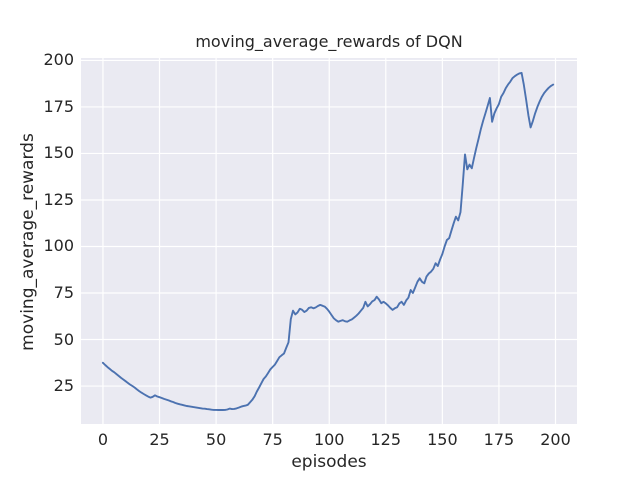 The width and height of the screenshot is (640, 480). Describe the element at coordinates (63, 292) in the screenshot. I see `y-tick-label: 75` at that location.